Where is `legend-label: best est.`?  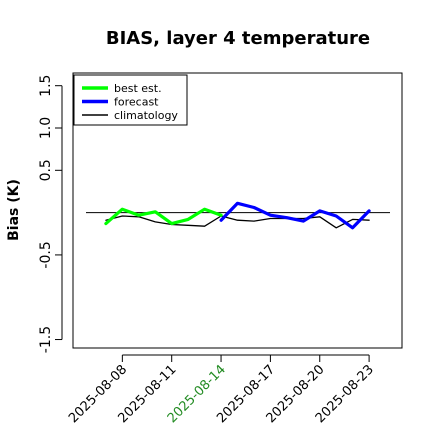 legend-label: best est. is located at coordinates (138, 88).